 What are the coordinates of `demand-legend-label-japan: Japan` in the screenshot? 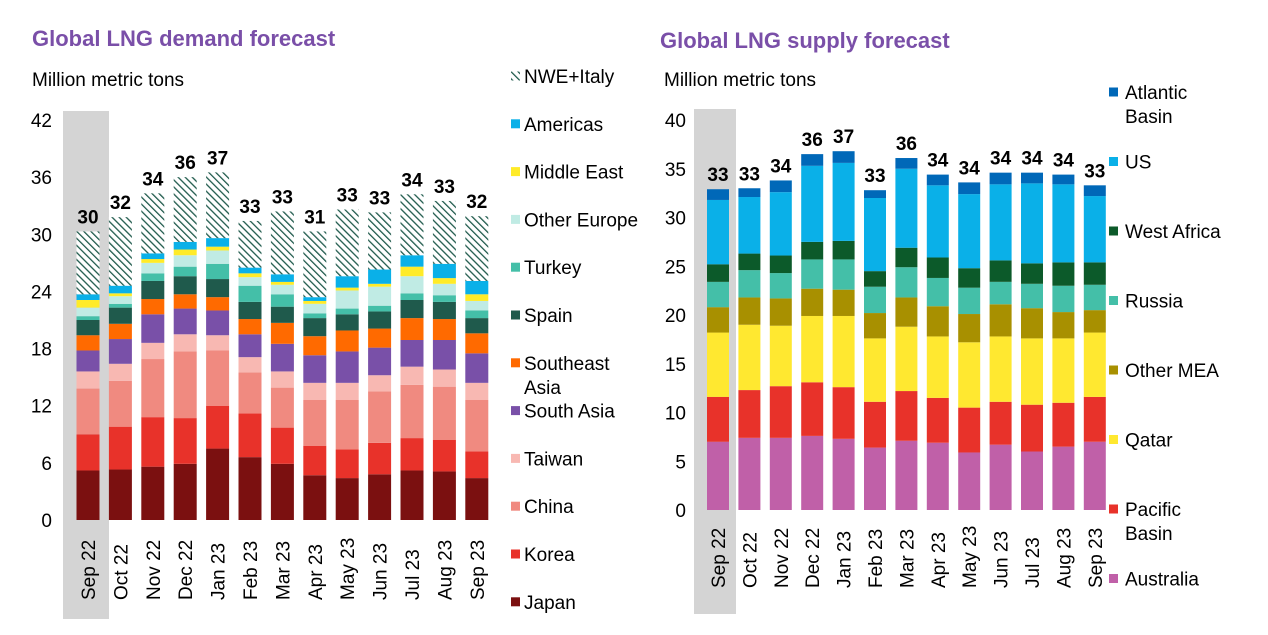 It's located at (550, 603).